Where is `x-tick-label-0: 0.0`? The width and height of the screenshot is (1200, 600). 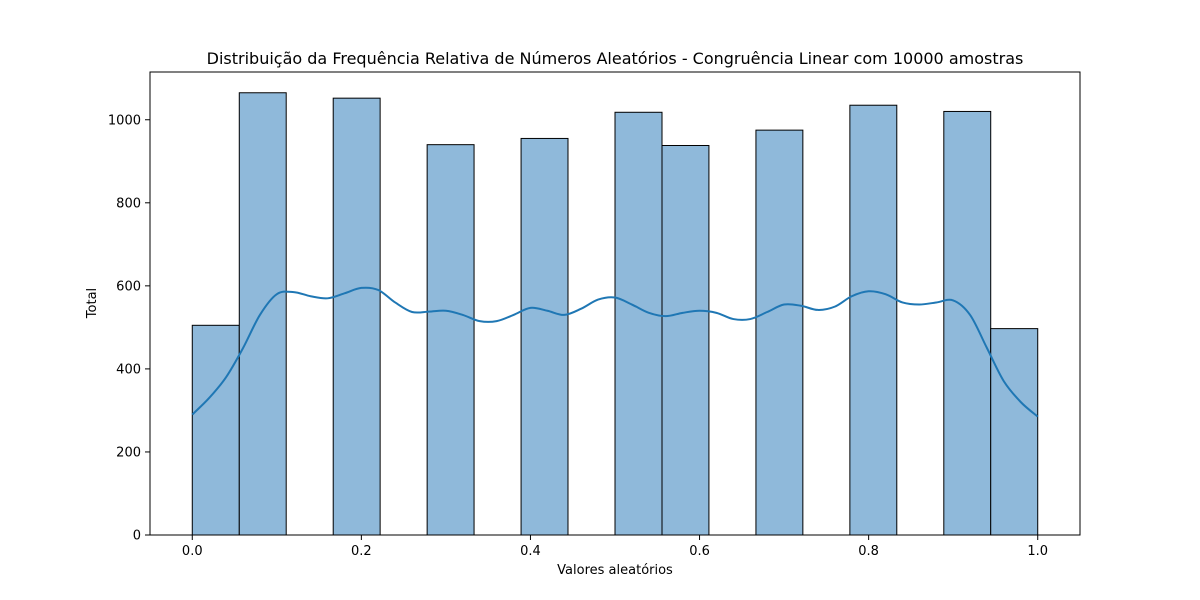
x-tick-label-0: 0.0 is located at coordinates (192, 551).